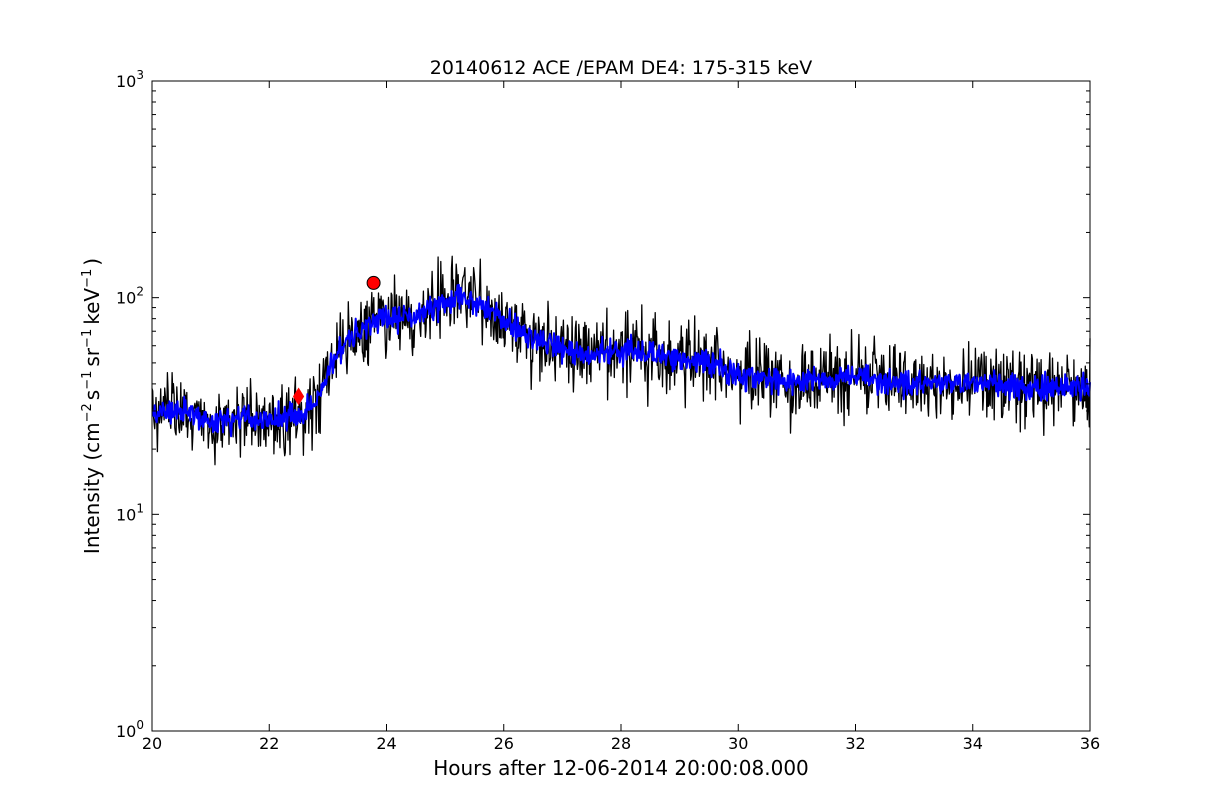 The image size is (1212, 812). I want to click on x-tick-label: 22, so click(269, 743).